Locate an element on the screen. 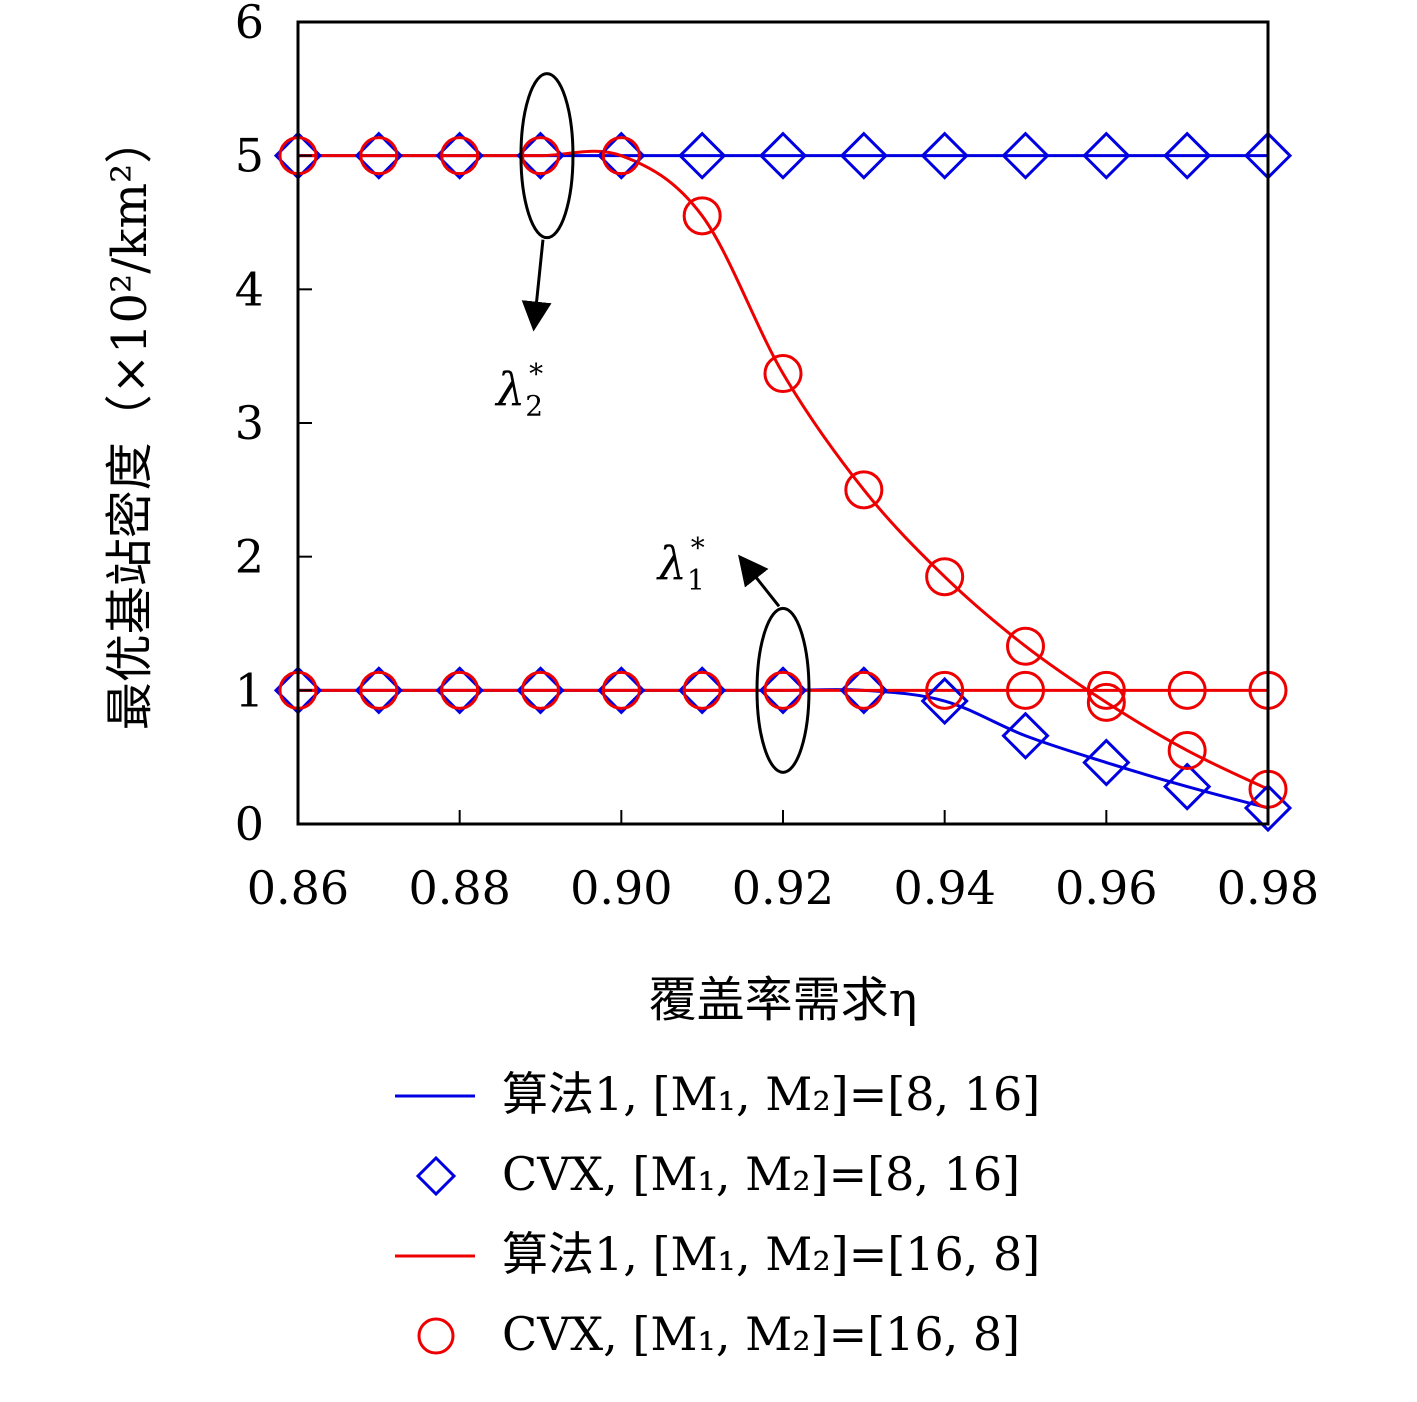  annotation-ellipse-lambda2 is located at coordinates (547, 156).